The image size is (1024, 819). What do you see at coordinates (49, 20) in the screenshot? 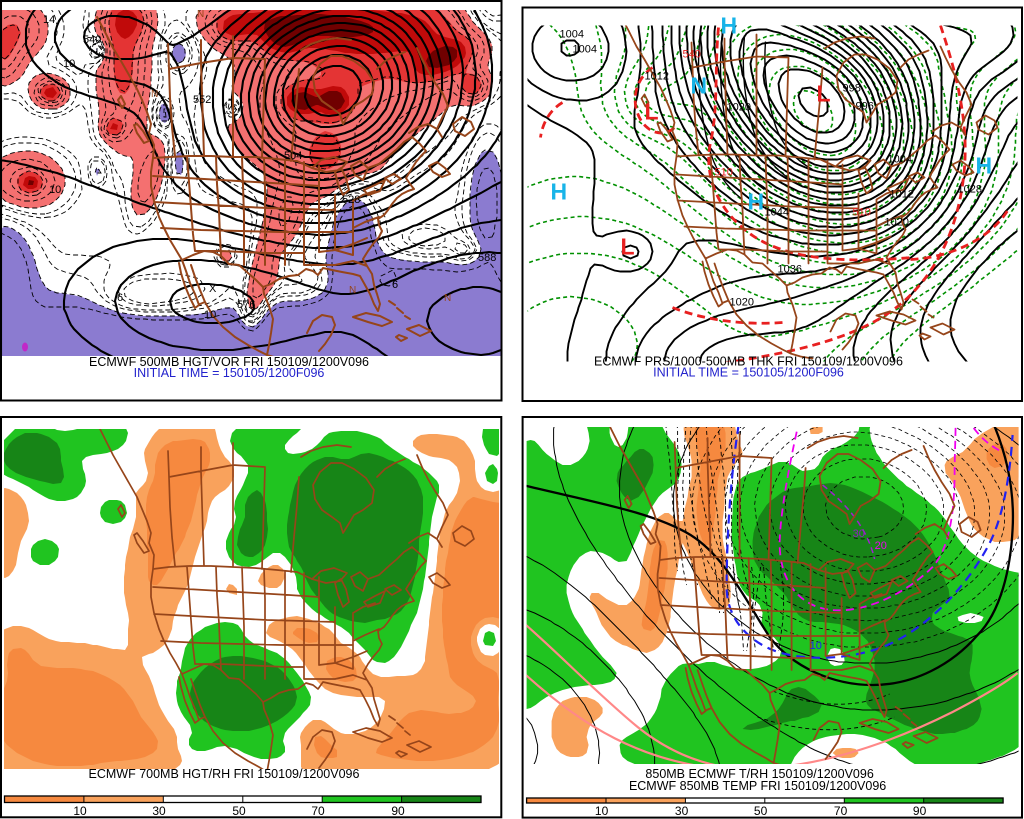
I see `svg-text: 14` at bounding box center [49, 20].